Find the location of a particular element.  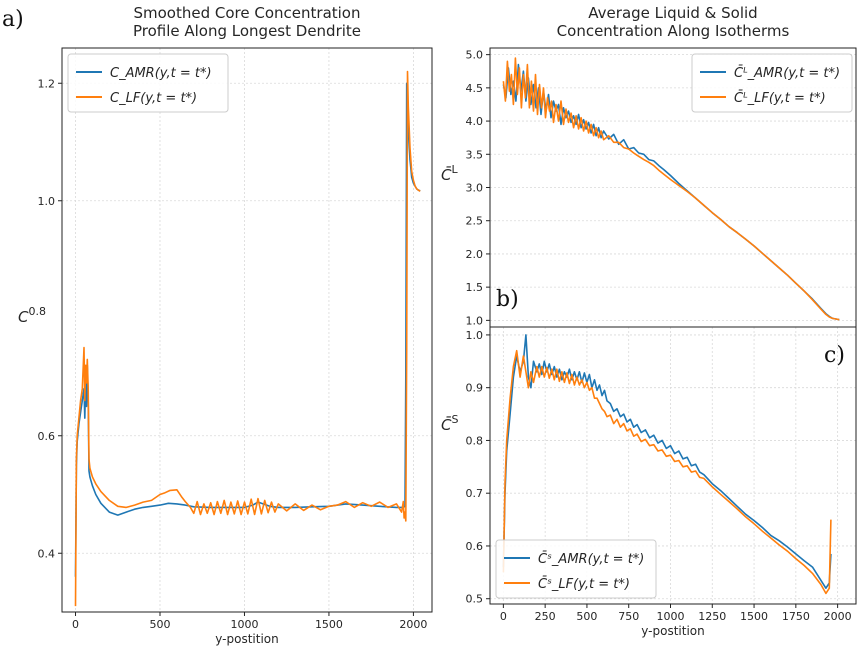

y-tick-label: 2.5 is located at coordinates (475, 221).